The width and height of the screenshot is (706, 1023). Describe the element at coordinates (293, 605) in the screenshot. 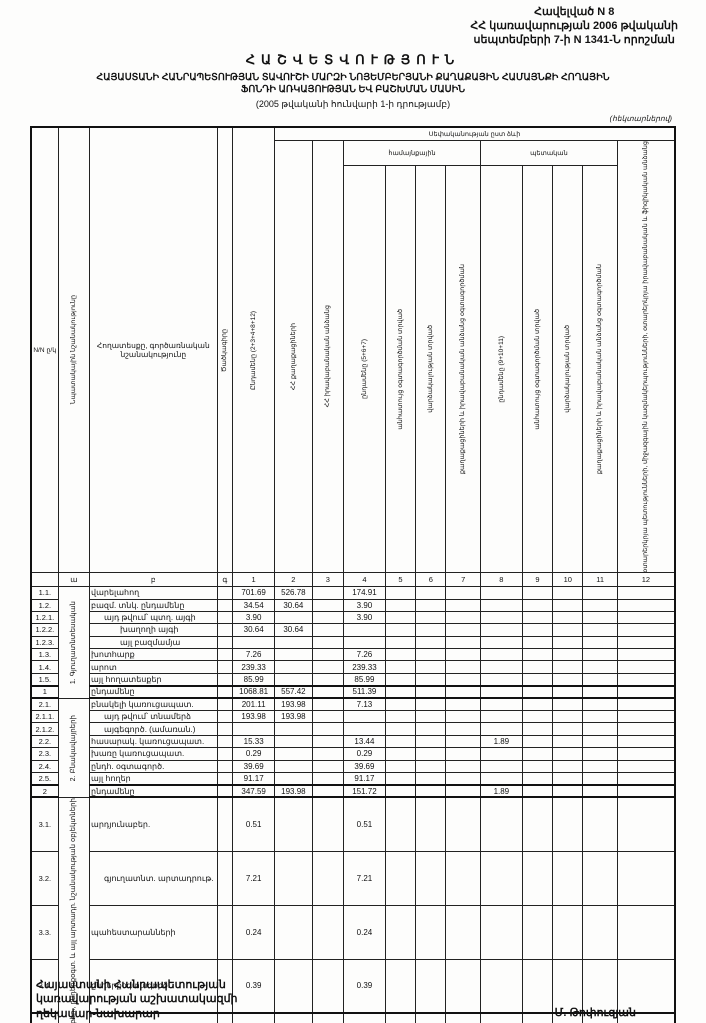

I see `value-cell: 30.64` at that location.